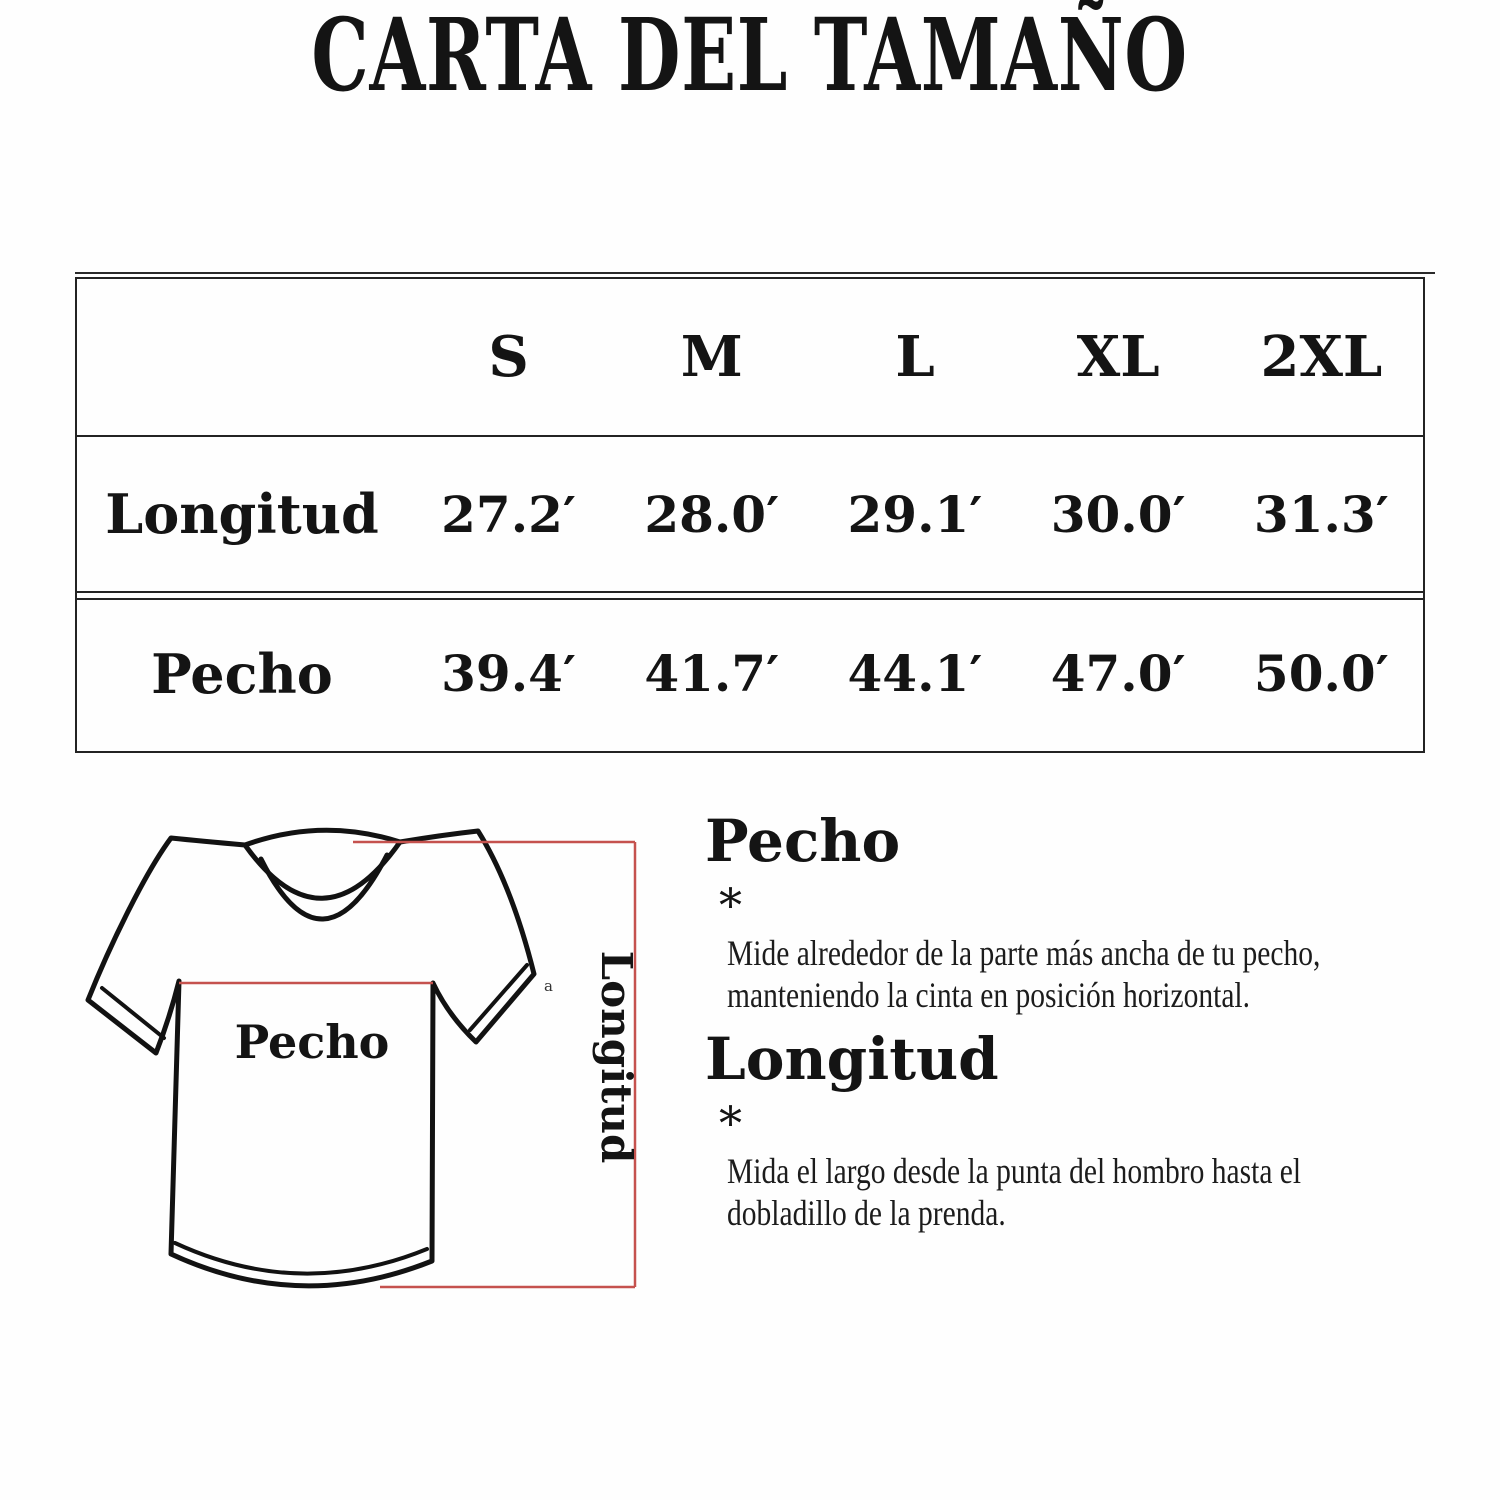  What do you see at coordinates (301, 1258) in the screenshot?
I see `hem-line` at bounding box center [301, 1258].